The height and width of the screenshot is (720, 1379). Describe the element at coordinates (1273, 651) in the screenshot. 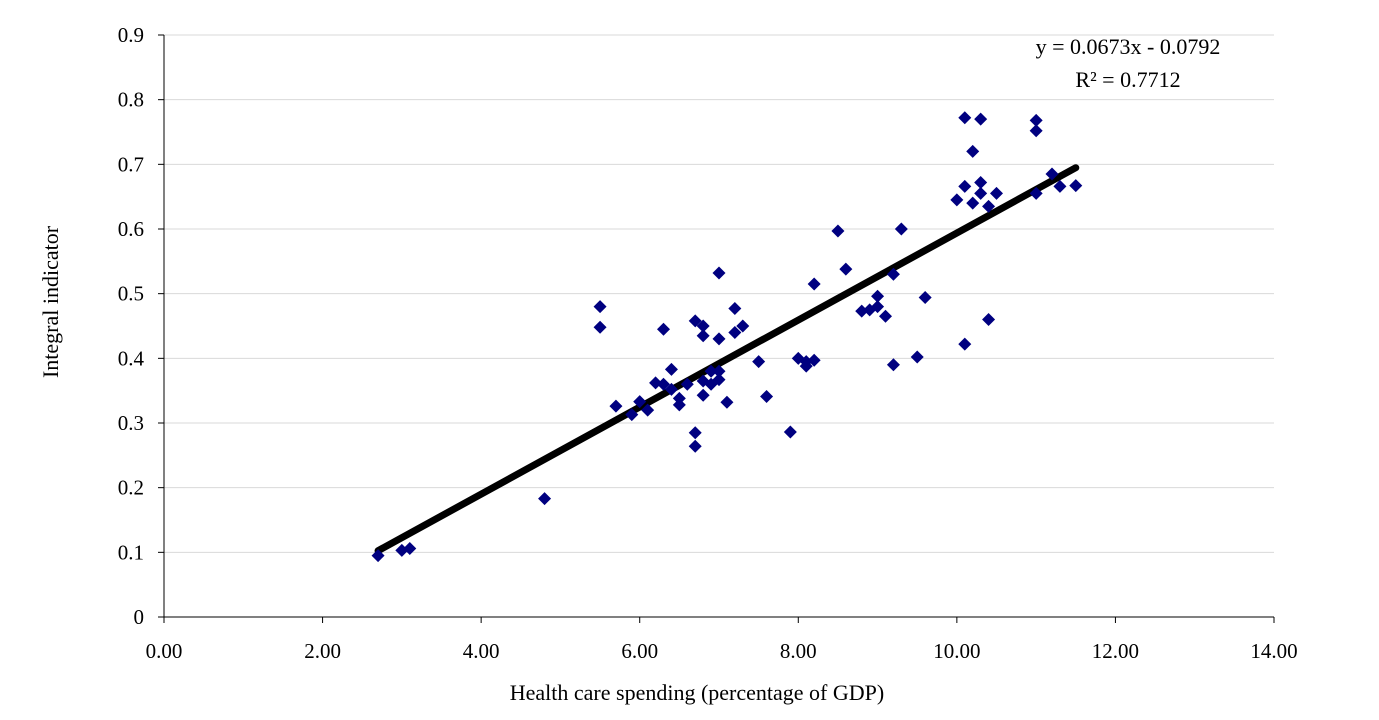

I see `x-tick-label: 14.00` at that location.